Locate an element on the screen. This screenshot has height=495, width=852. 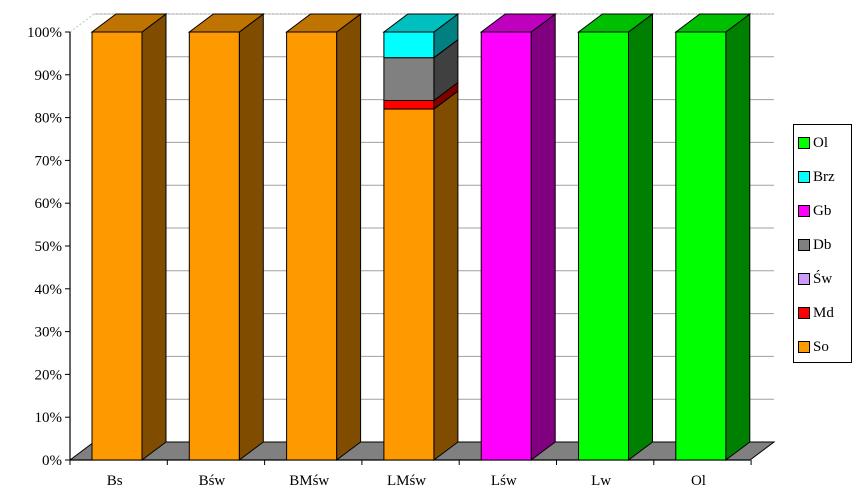
x-tick-label: Lw is located at coordinates (601, 481).